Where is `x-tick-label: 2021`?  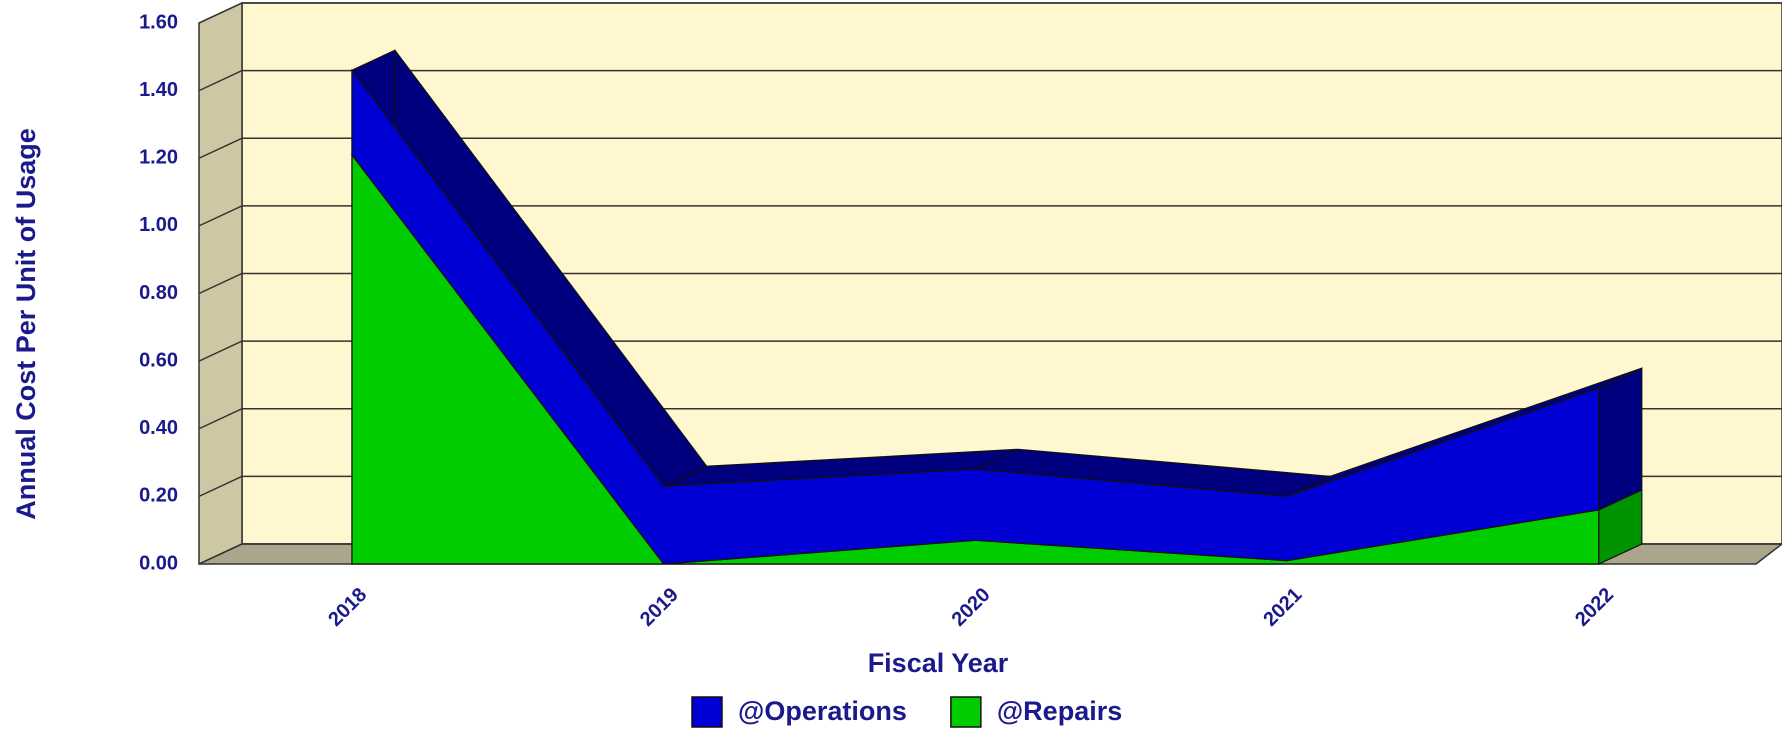
x-tick-label: 2021 is located at coordinates (1282, 607).